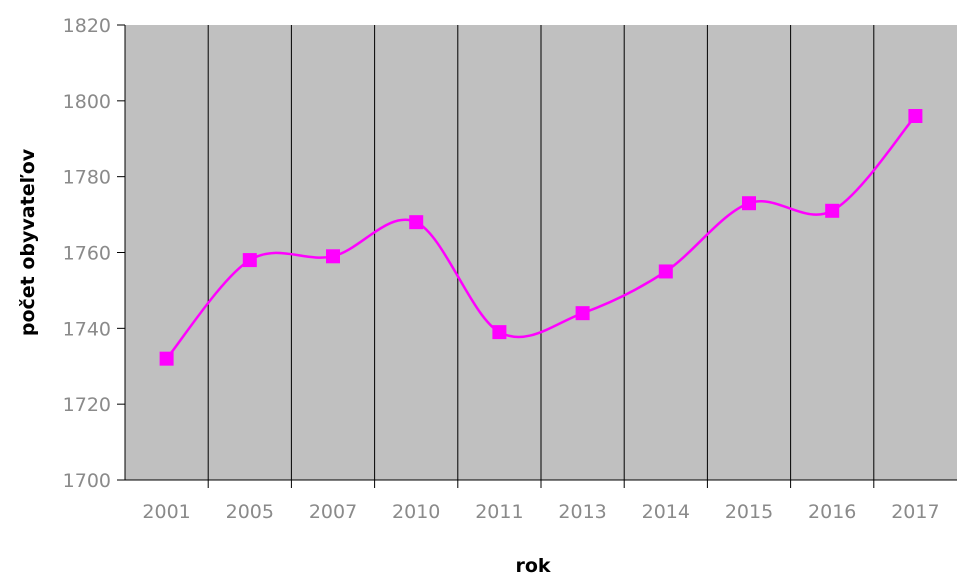 This screenshot has height=583, width=957. I want to click on y-tick-label: 1820, so click(87, 26).